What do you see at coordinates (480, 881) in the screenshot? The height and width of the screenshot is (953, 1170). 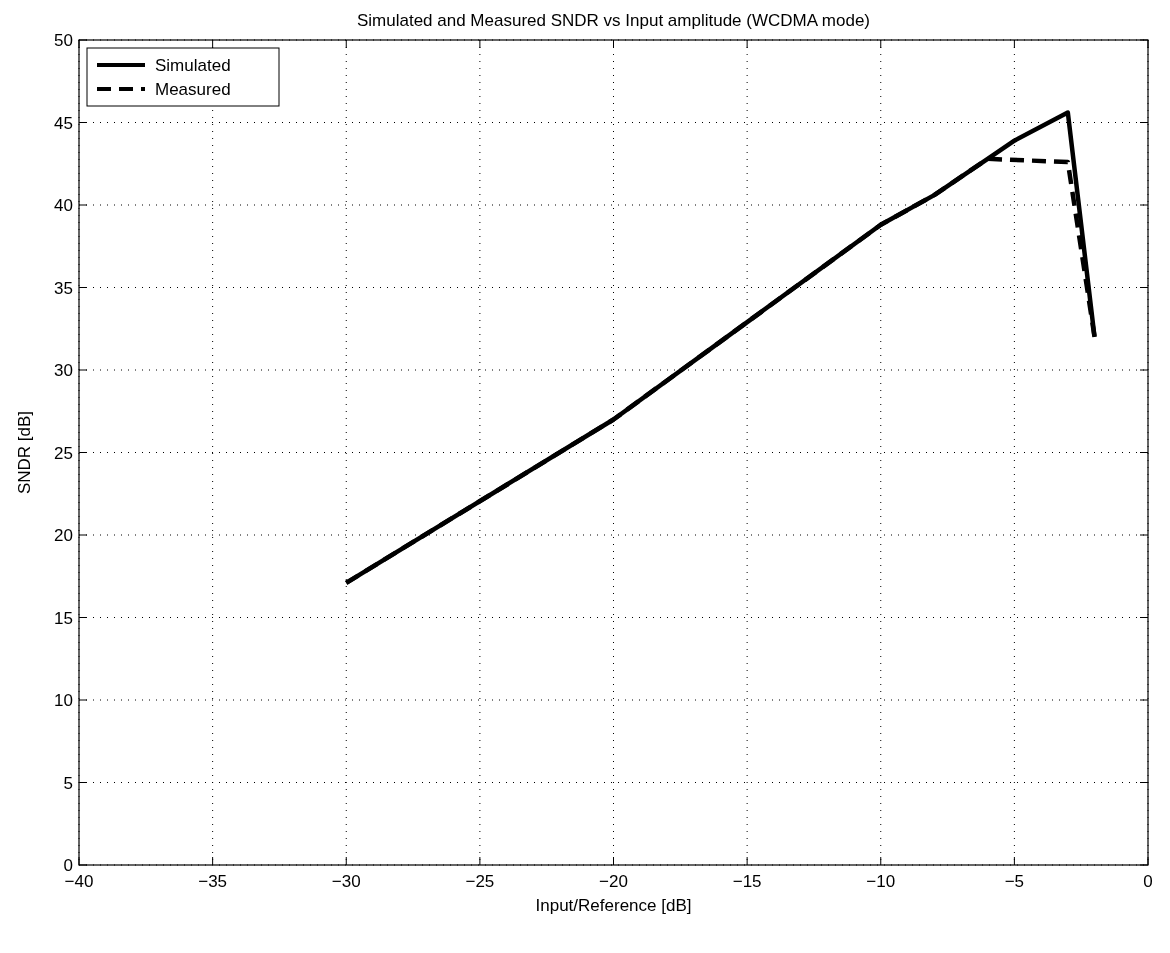 I see `x-tick-label: −25` at bounding box center [480, 881].